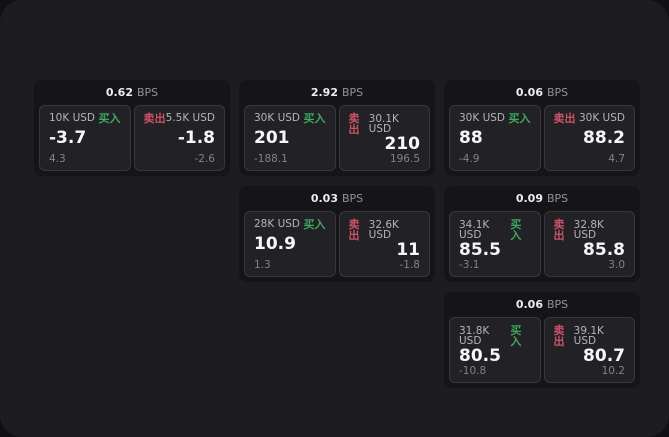 This screenshot has width=669, height=437. I want to click on buy-size-label: 28K USD, so click(277, 224).